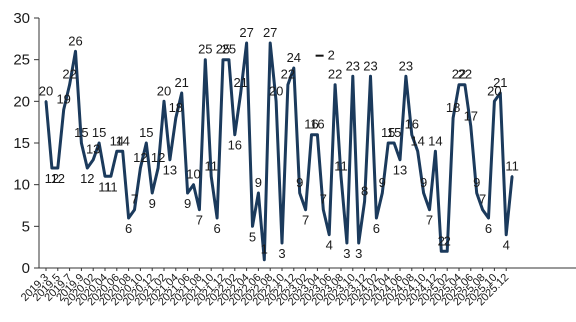 The width and height of the screenshot is (576, 322). Describe the element at coordinates (193, 174) in the screenshot. I see `data-label: 10` at that location.